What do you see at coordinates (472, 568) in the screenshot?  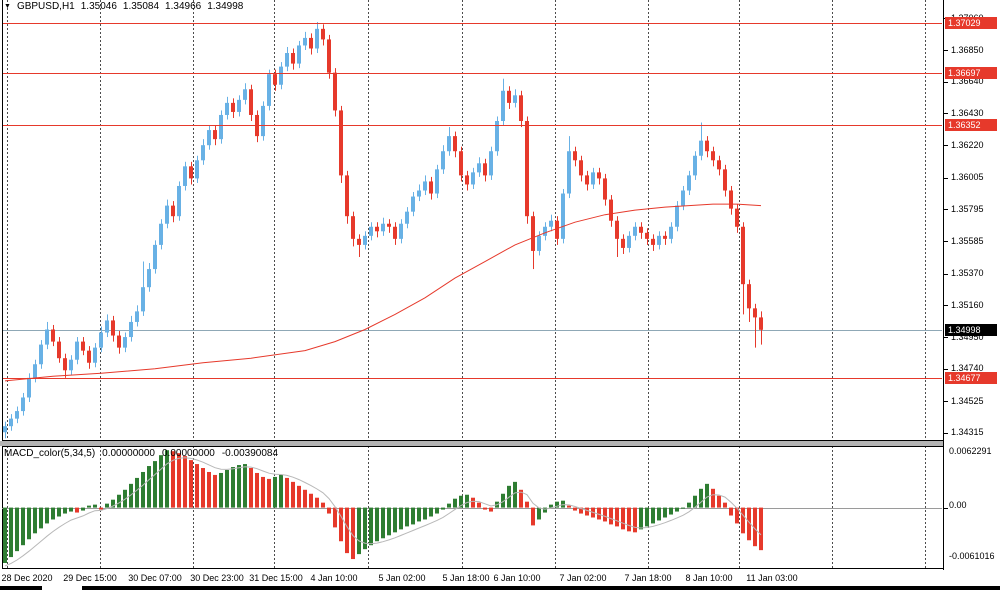 I see `macd-panel-bottom-border` at bounding box center [472, 568].